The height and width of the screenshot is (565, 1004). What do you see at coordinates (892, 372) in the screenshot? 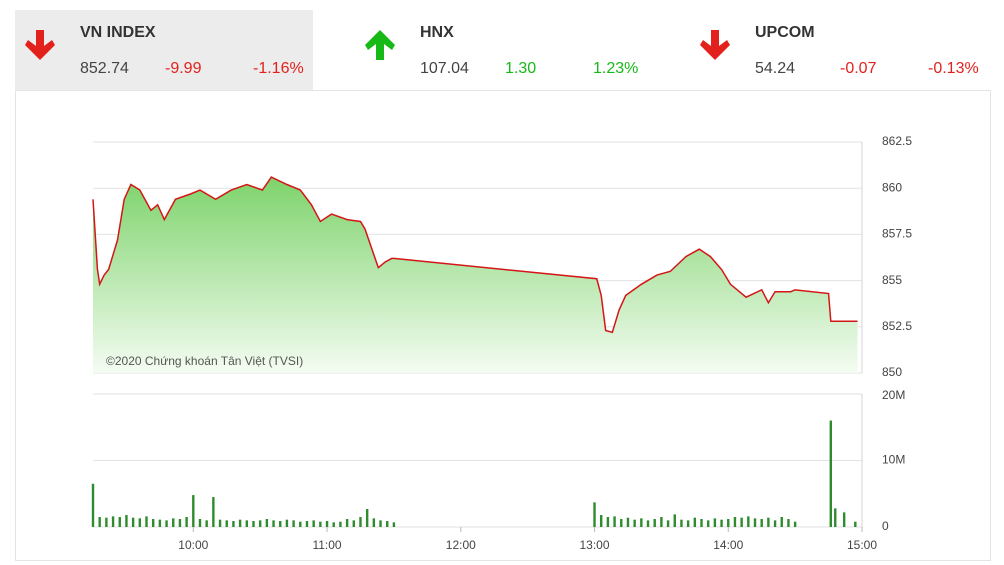
I see `y-tick-label: 850` at bounding box center [892, 372].